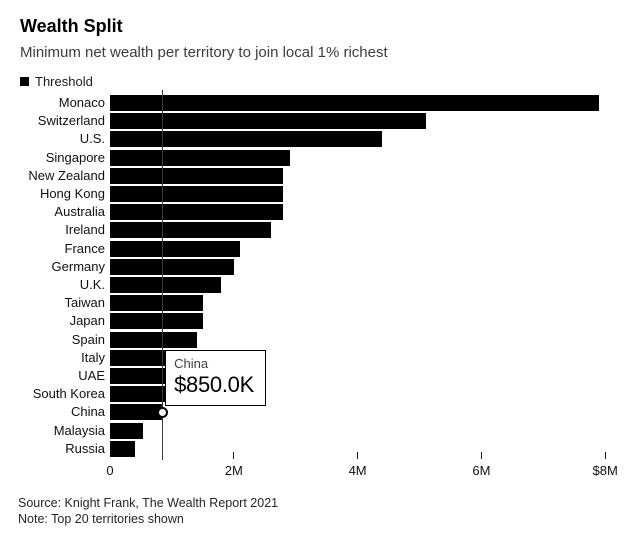 This screenshot has width=640, height=535. What do you see at coordinates (163, 412) in the screenshot?
I see `hover-point-marker` at bounding box center [163, 412].